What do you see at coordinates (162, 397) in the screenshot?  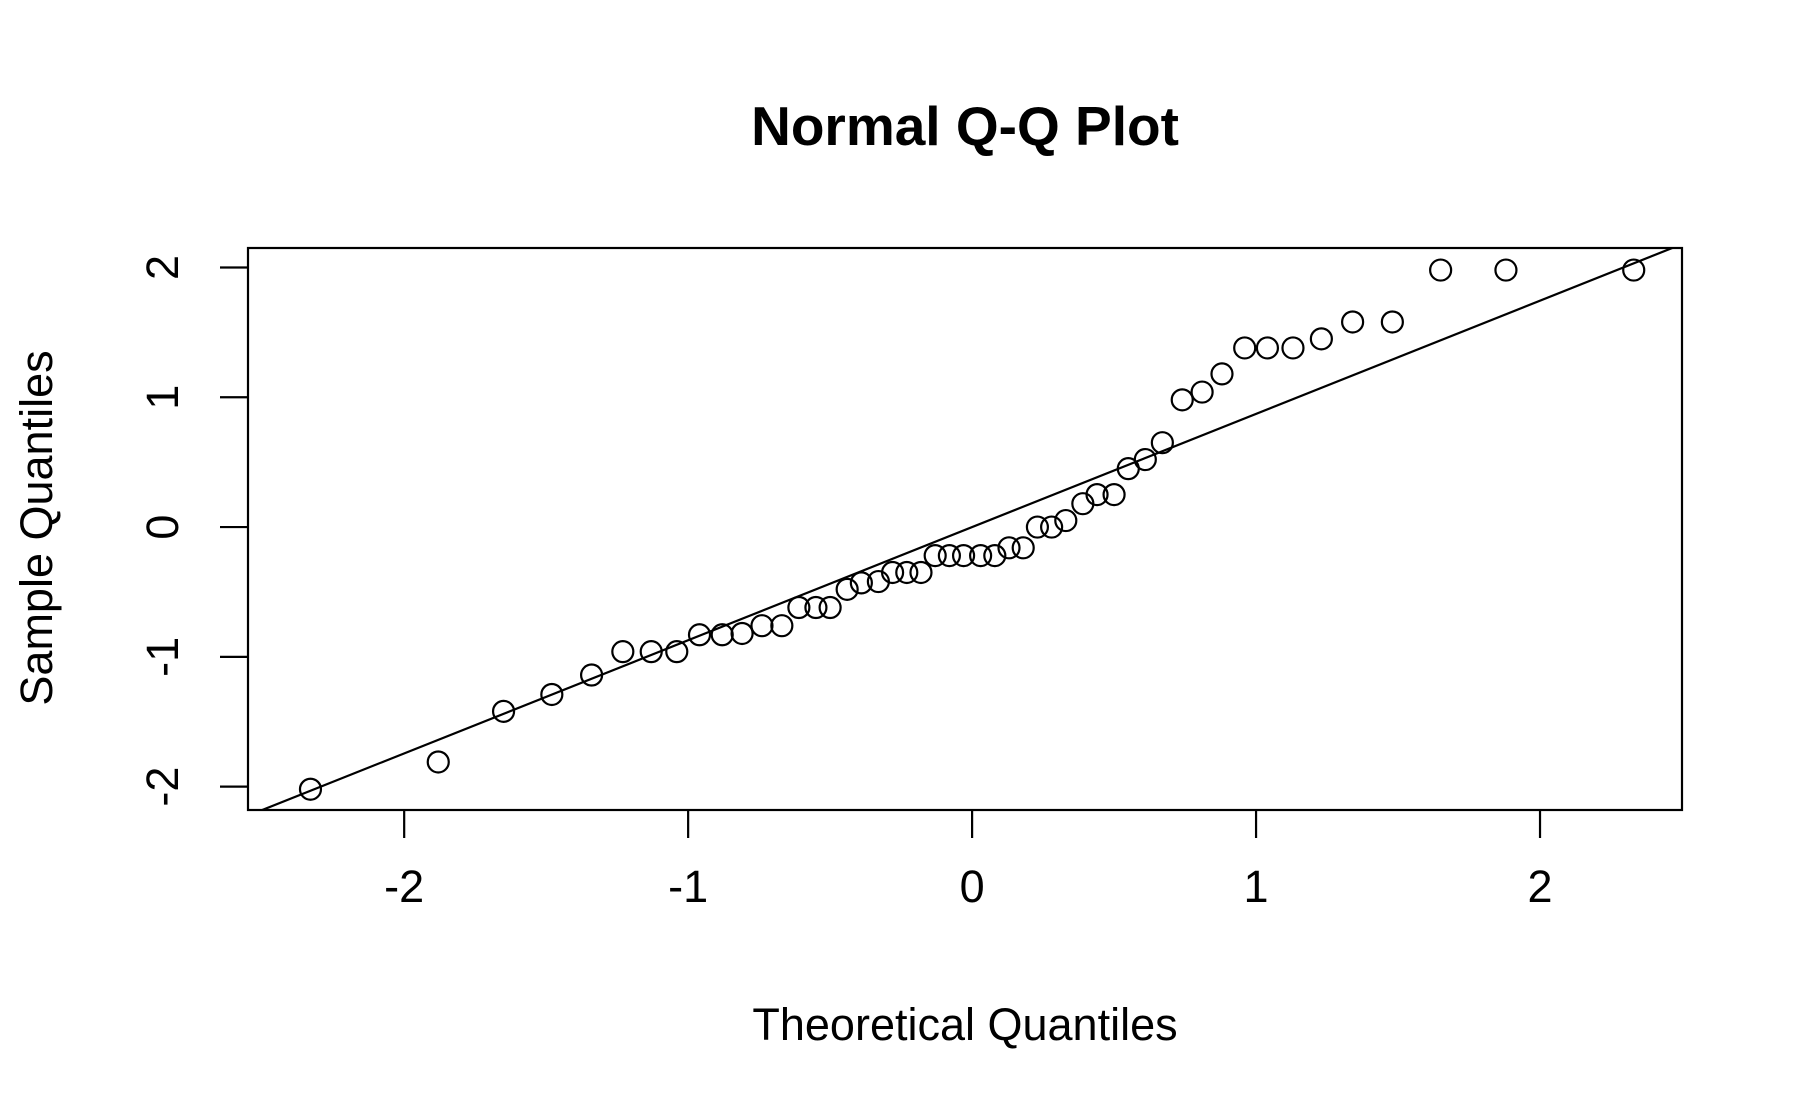 I see `y-tick-label: 1` at bounding box center [162, 397].